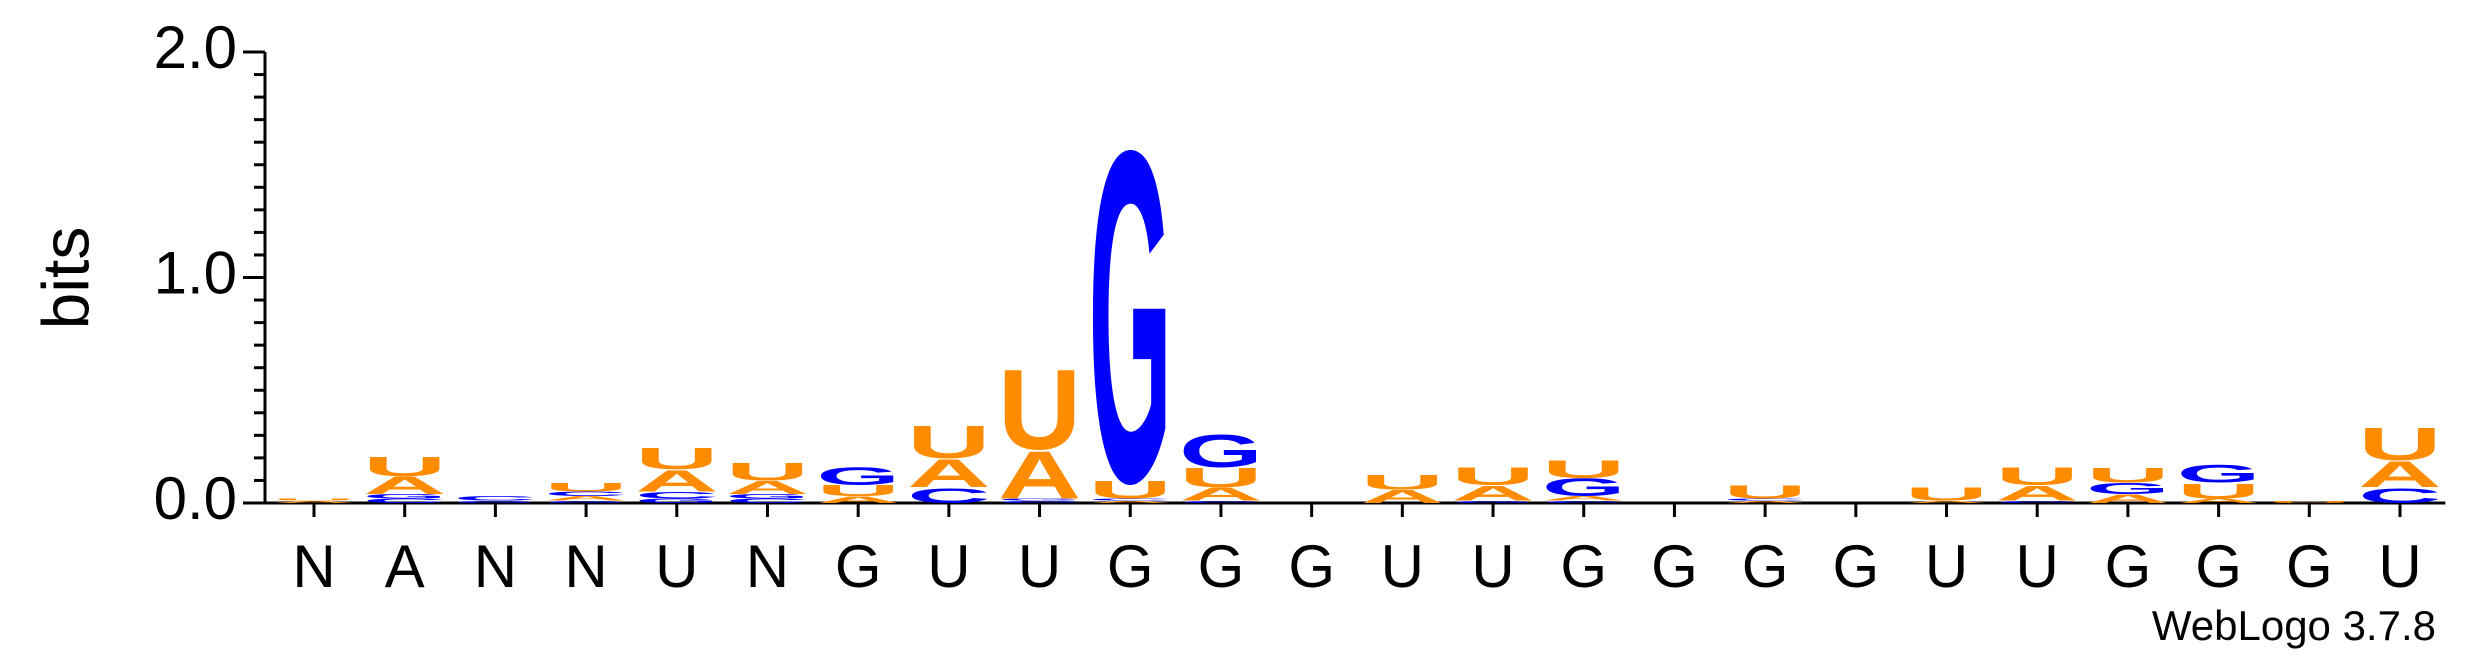 Image resolution: width=2475 pixels, height=667 pixels. Describe the element at coordinates (65, 278) in the screenshot. I see `y-axis-label: bits` at that location.